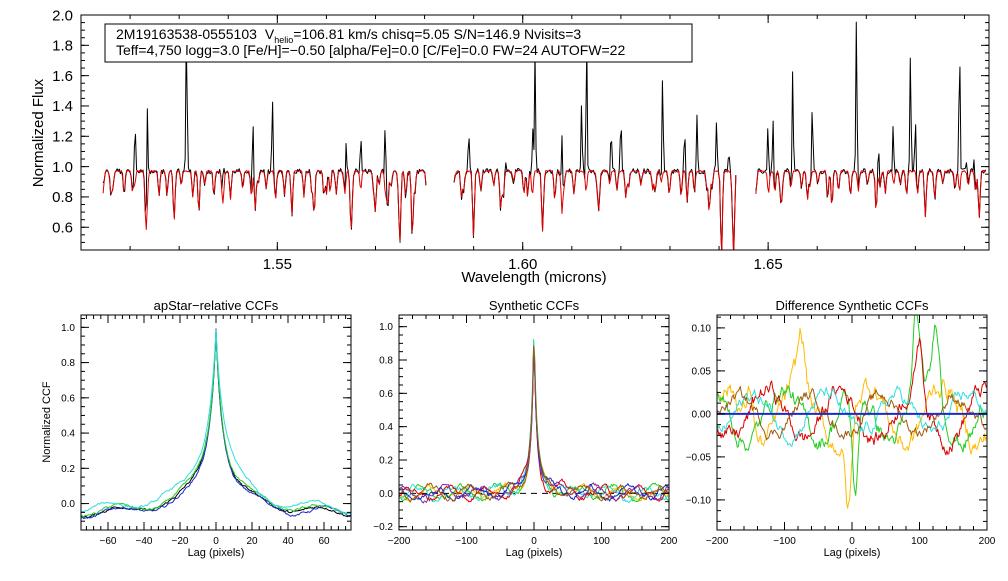 This screenshot has width=1008, height=581. Describe the element at coordinates (852, 541) in the screenshot. I see `difference-ccf-x-tick-label: 0` at that location.